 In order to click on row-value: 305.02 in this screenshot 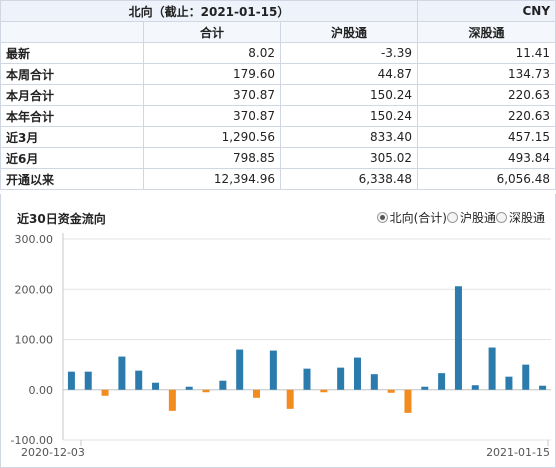, I will do `click(349, 158)`.